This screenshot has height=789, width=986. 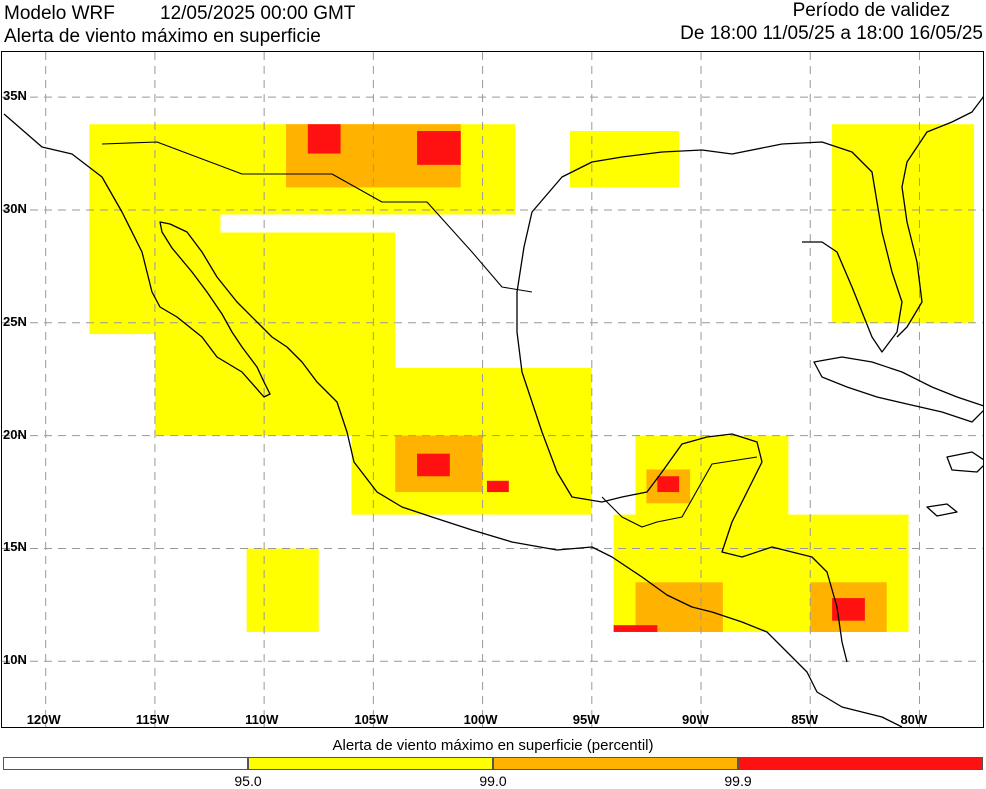 What do you see at coordinates (695, 719) in the screenshot?
I see `lon-label-90w: 90W` at bounding box center [695, 719].